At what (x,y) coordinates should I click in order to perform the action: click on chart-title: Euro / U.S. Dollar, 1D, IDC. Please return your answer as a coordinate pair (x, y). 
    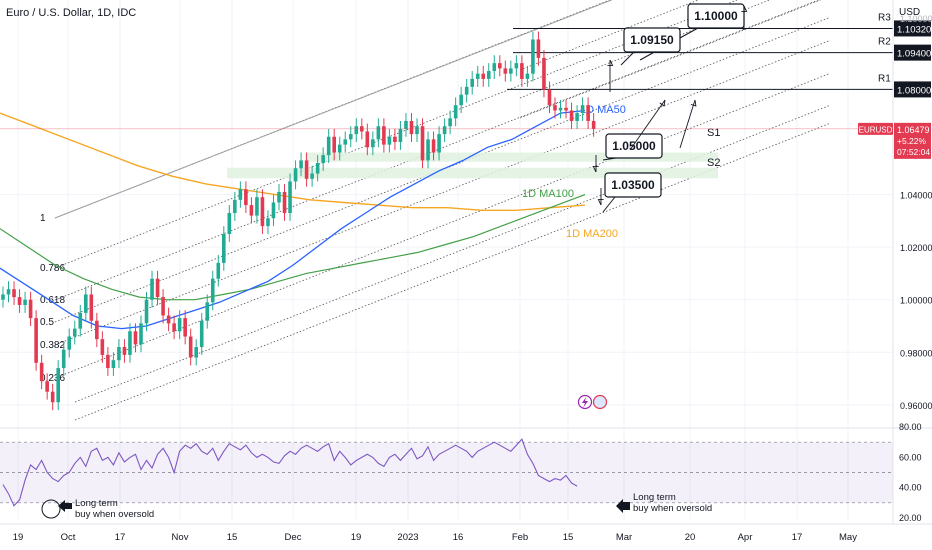
    Looking at the image, I should click on (71, 13).